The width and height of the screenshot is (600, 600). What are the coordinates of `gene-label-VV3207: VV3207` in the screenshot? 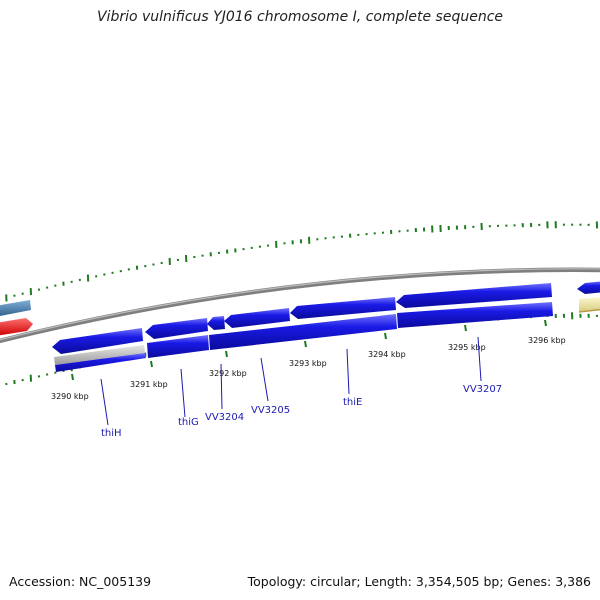 It's located at (482, 389).